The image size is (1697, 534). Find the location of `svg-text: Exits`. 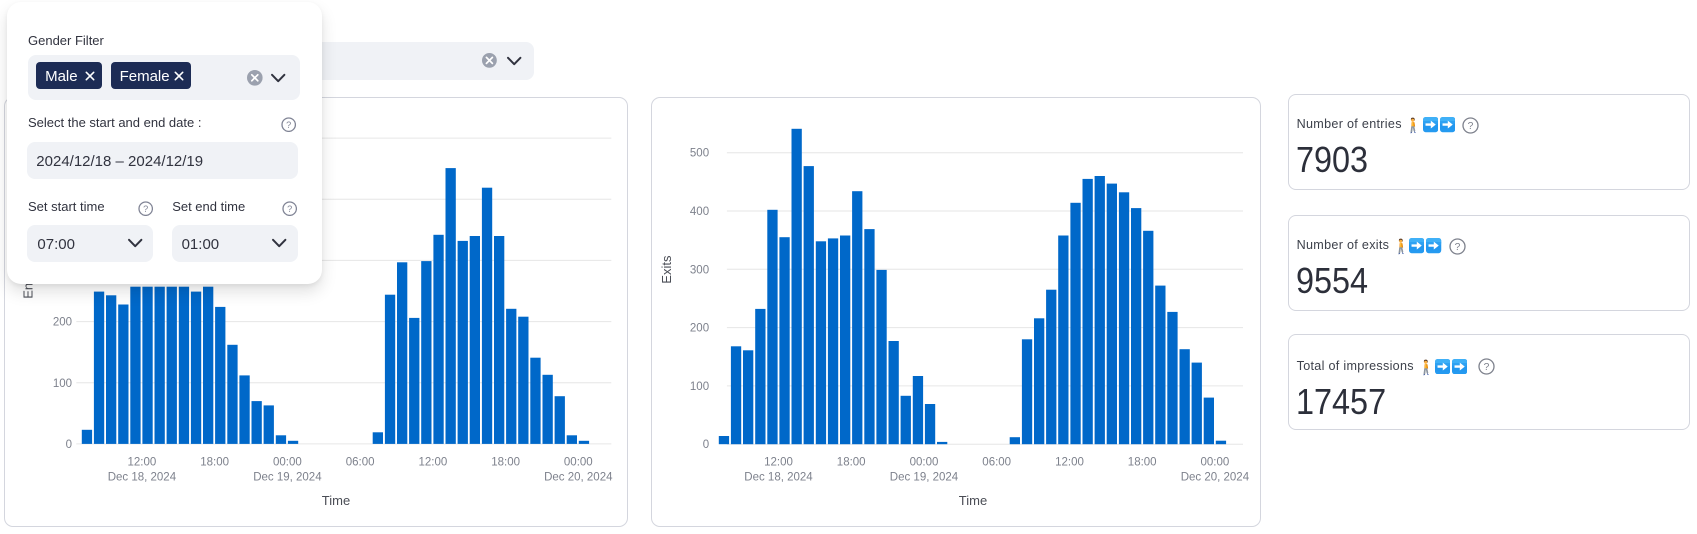

svg-text: Exits is located at coordinates (666, 269).